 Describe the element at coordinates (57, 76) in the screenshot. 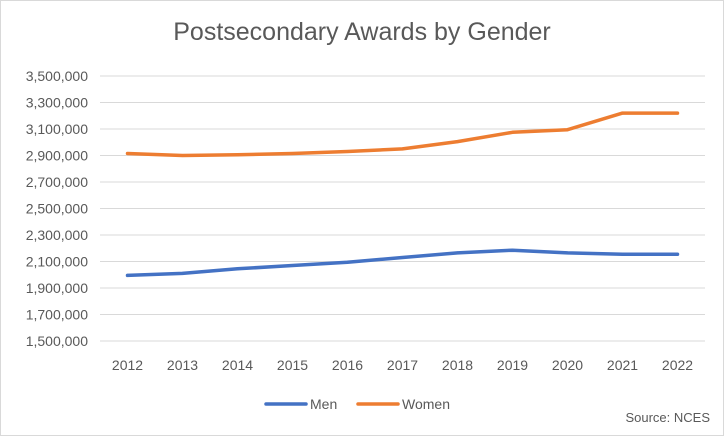

I see `y-tick-label: 3,500,000` at that location.